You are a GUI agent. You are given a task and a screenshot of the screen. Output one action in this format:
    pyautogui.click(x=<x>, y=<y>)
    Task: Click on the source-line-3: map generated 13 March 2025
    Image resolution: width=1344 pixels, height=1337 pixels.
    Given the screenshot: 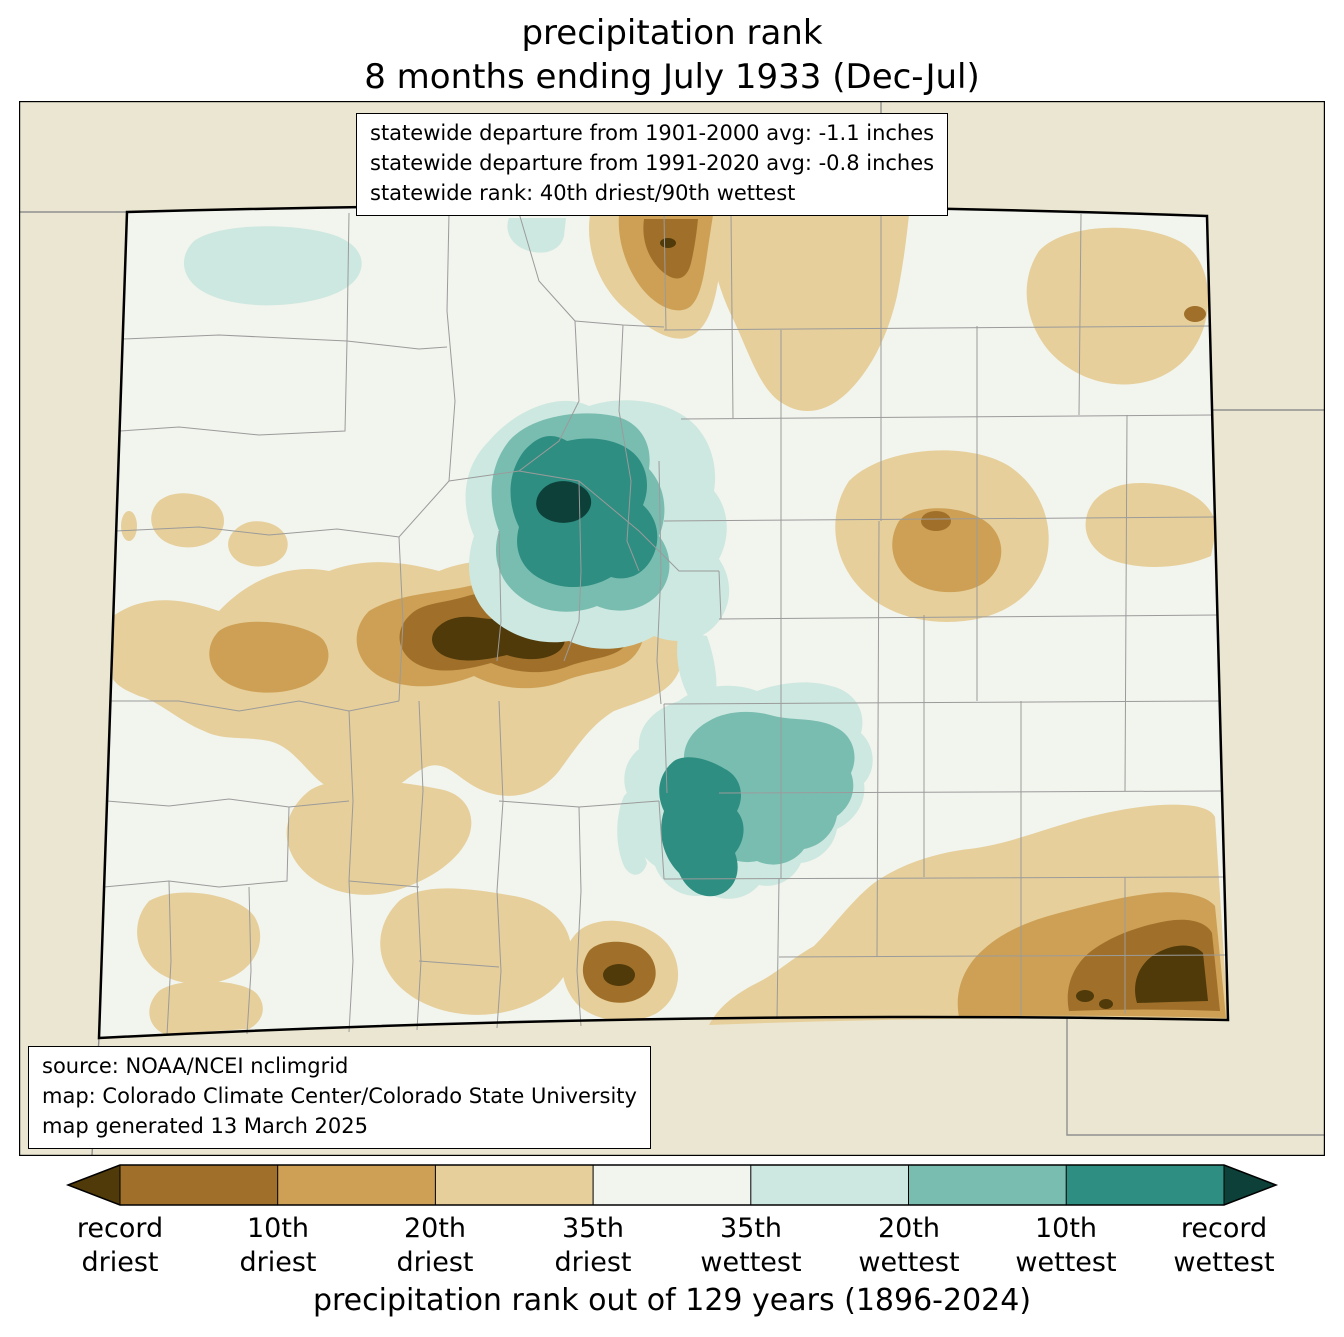 What is the action you would take?
    pyautogui.click(x=205, y=1125)
    